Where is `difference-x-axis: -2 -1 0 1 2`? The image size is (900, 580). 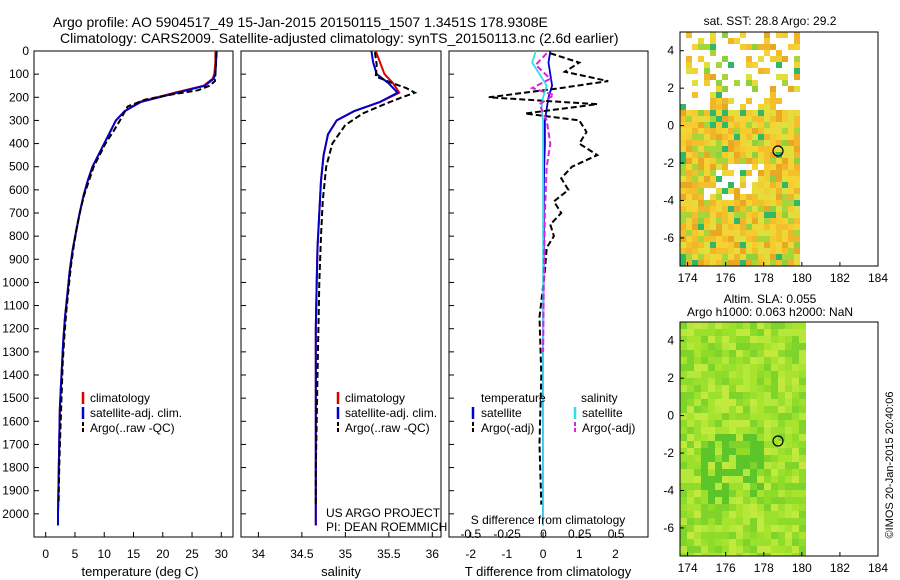
difference-x-axis: -2 -1 0 1 2 is located at coordinates (542, 546).